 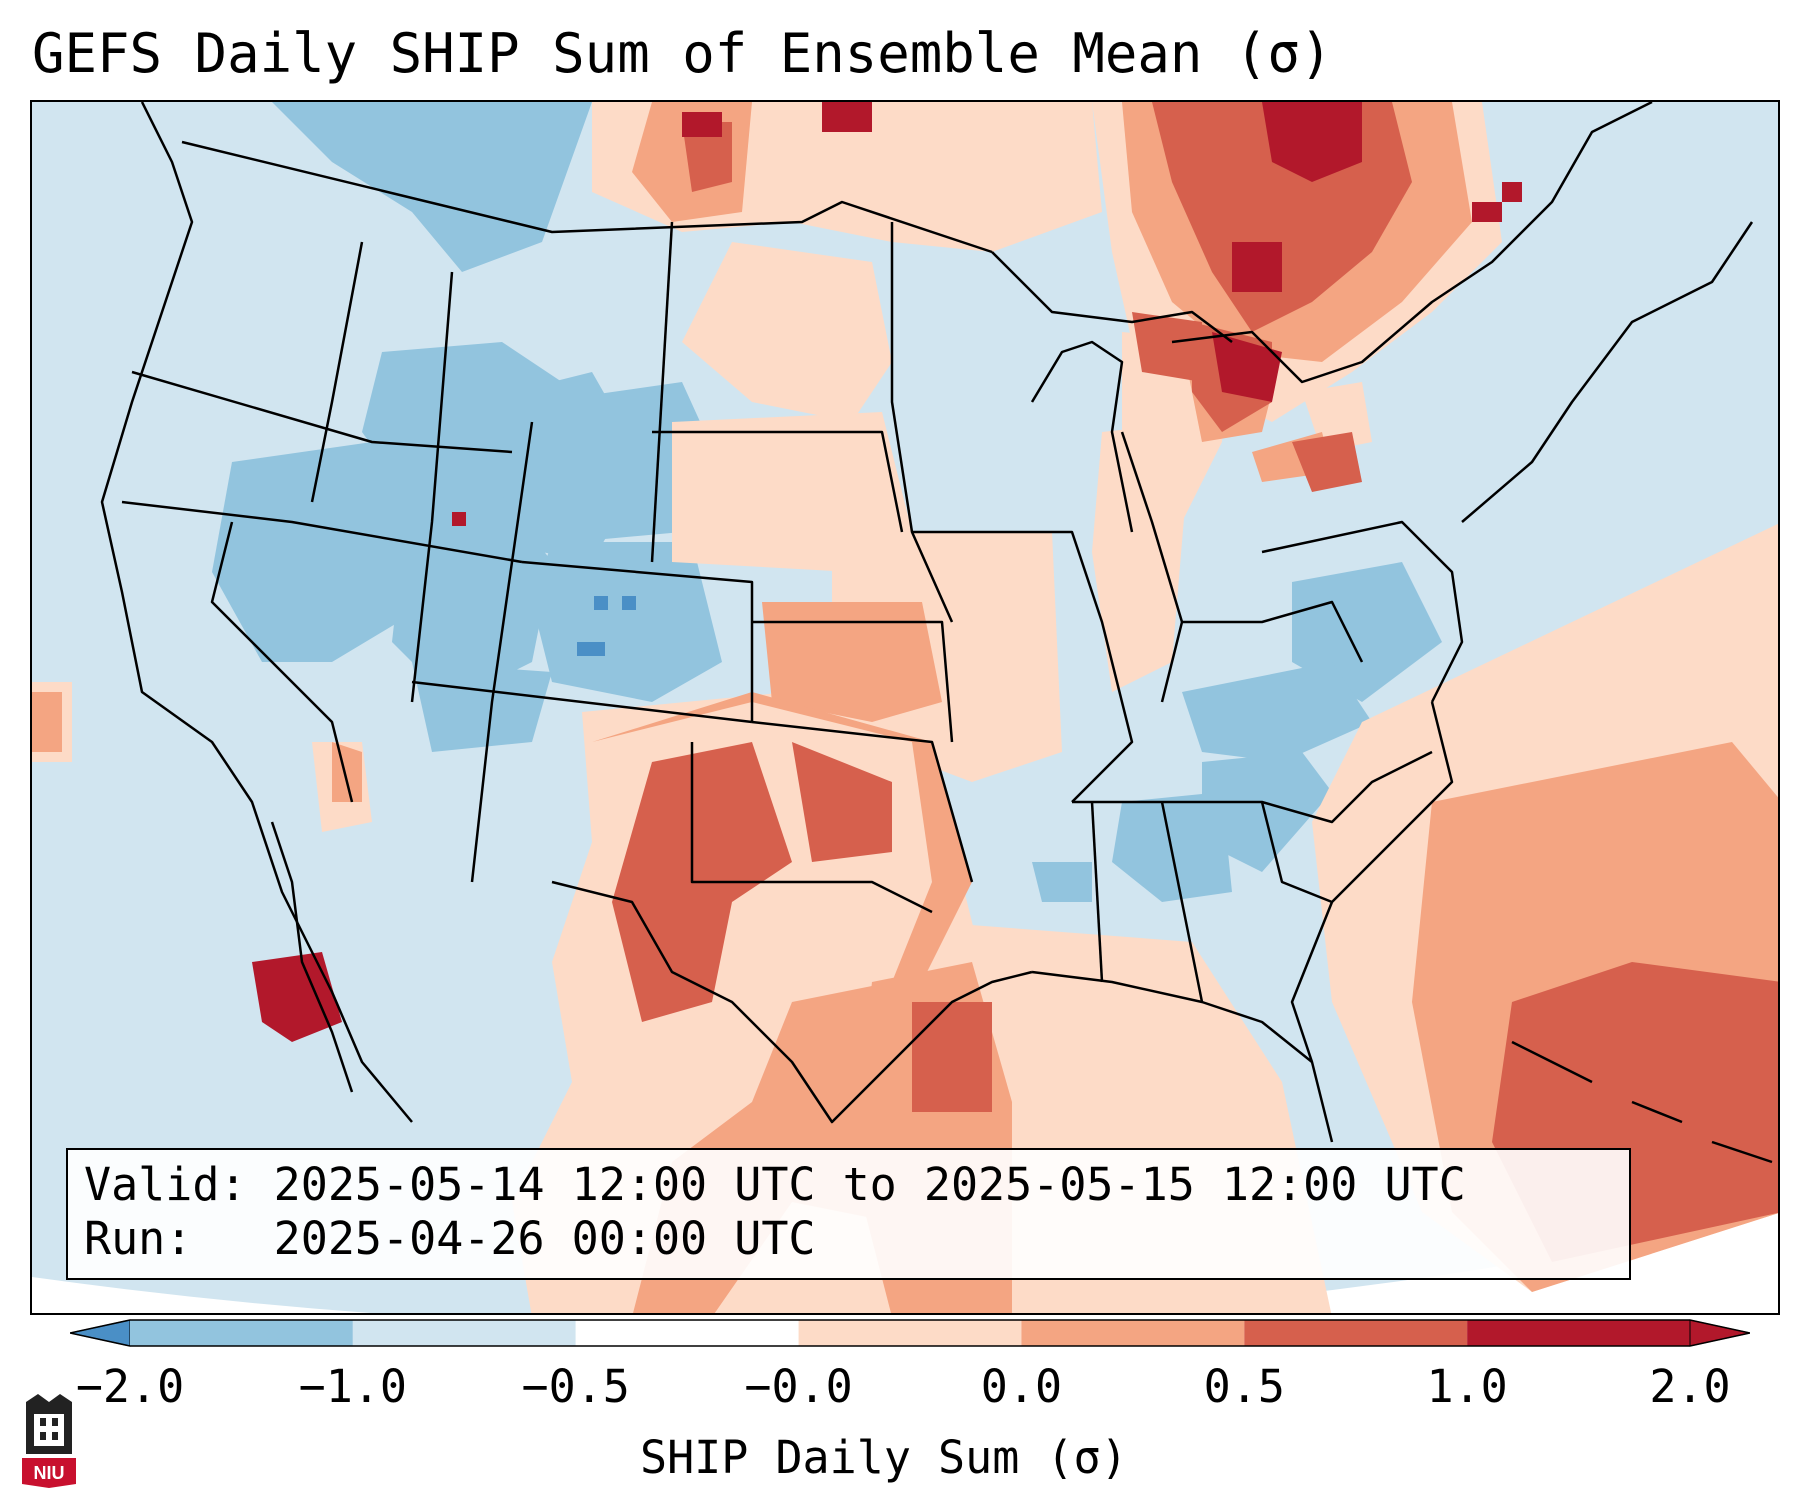 What do you see at coordinates (1719, 1333) in the screenshot?
I see `colorbar-extend-high` at bounding box center [1719, 1333].